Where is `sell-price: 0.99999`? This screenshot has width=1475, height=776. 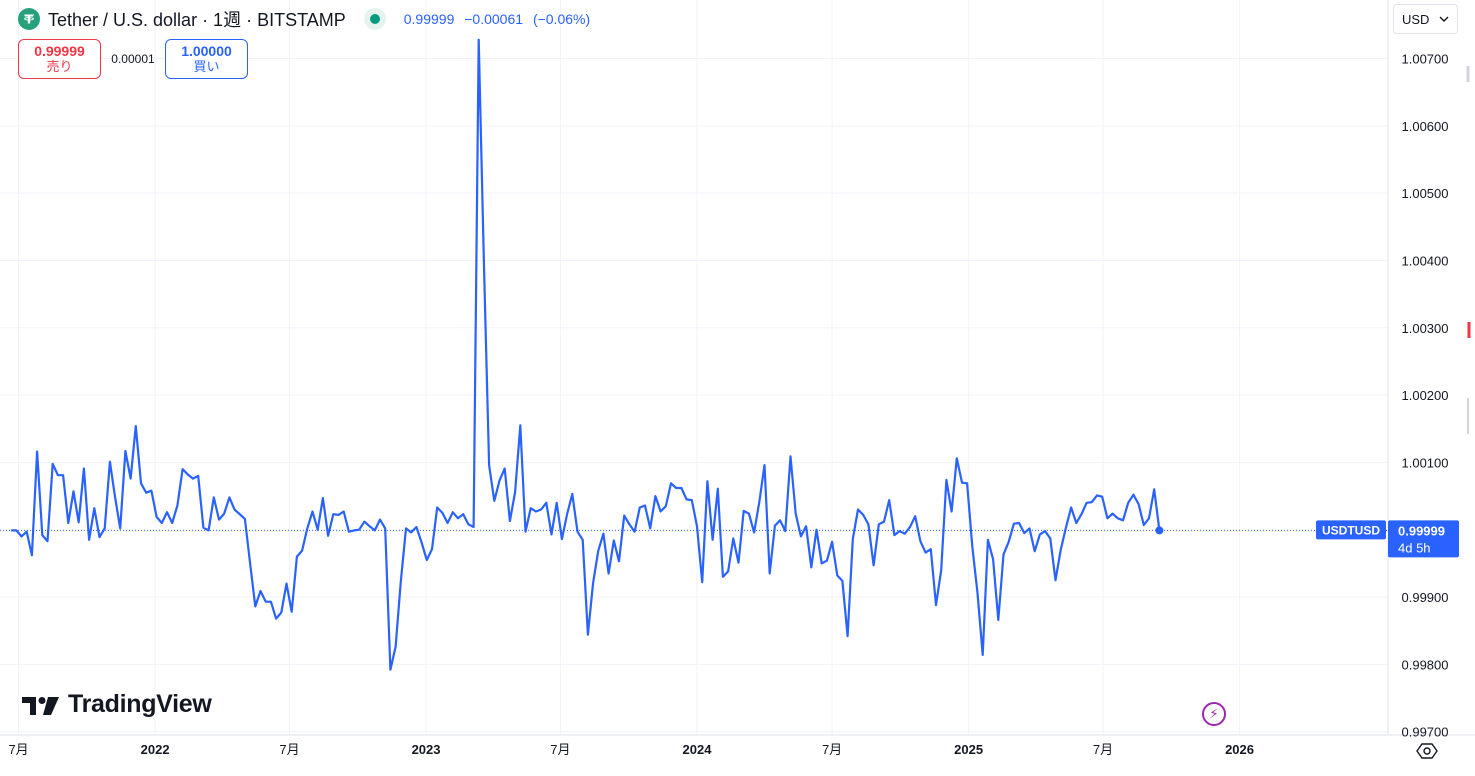 sell-price: 0.99999 is located at coordinates (59, 51).